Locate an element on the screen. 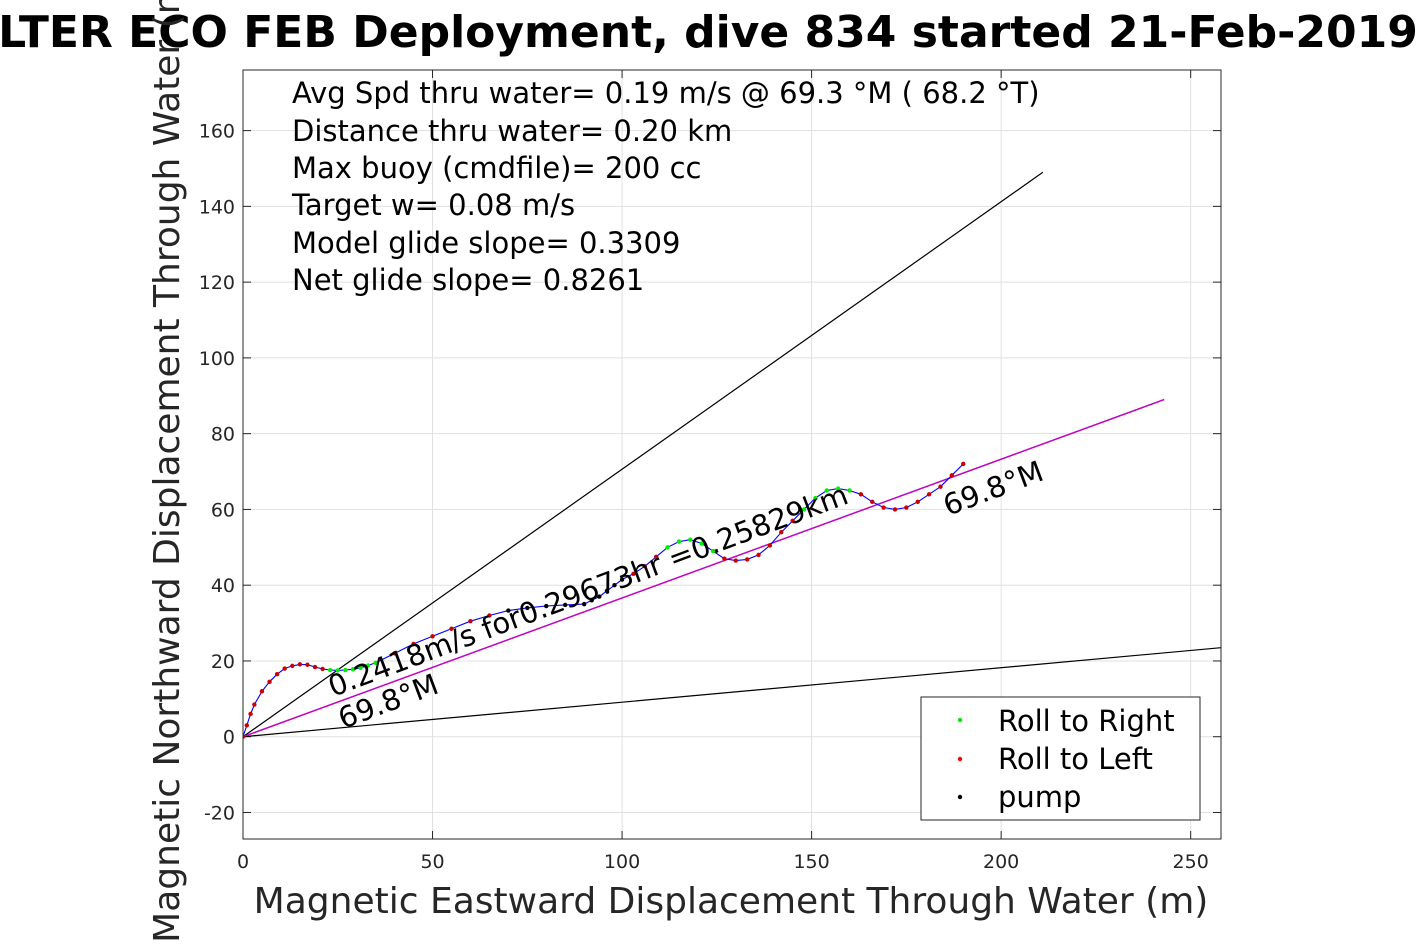 The height and width of the screenshot is (945, 1417). x-tick-label: 250 is located at coordinates (1191, 862).